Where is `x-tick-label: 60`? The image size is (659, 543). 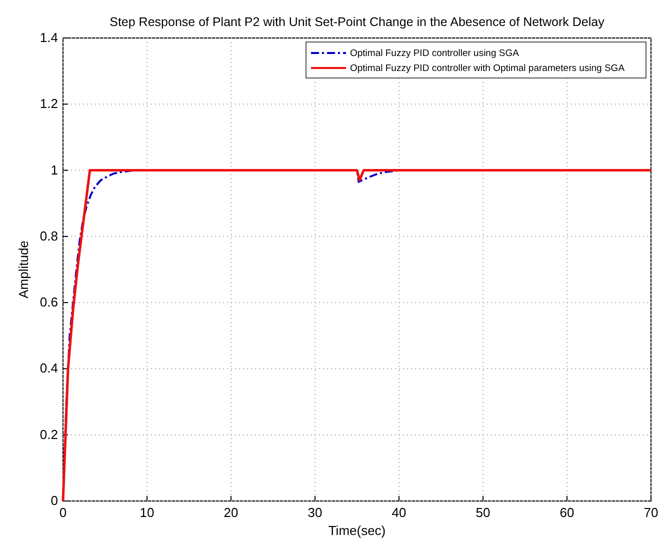 x-tick-label: 60 is located at coordinates (567, 512).